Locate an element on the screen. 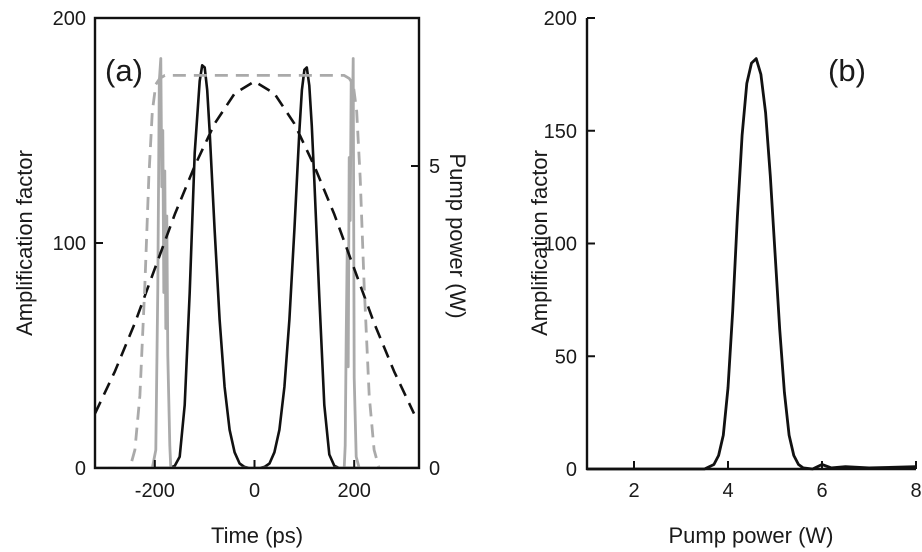 This screenshot has height=552, width=922. panel-b-y-tick-label: 150 is located at coordinates (560, 132).